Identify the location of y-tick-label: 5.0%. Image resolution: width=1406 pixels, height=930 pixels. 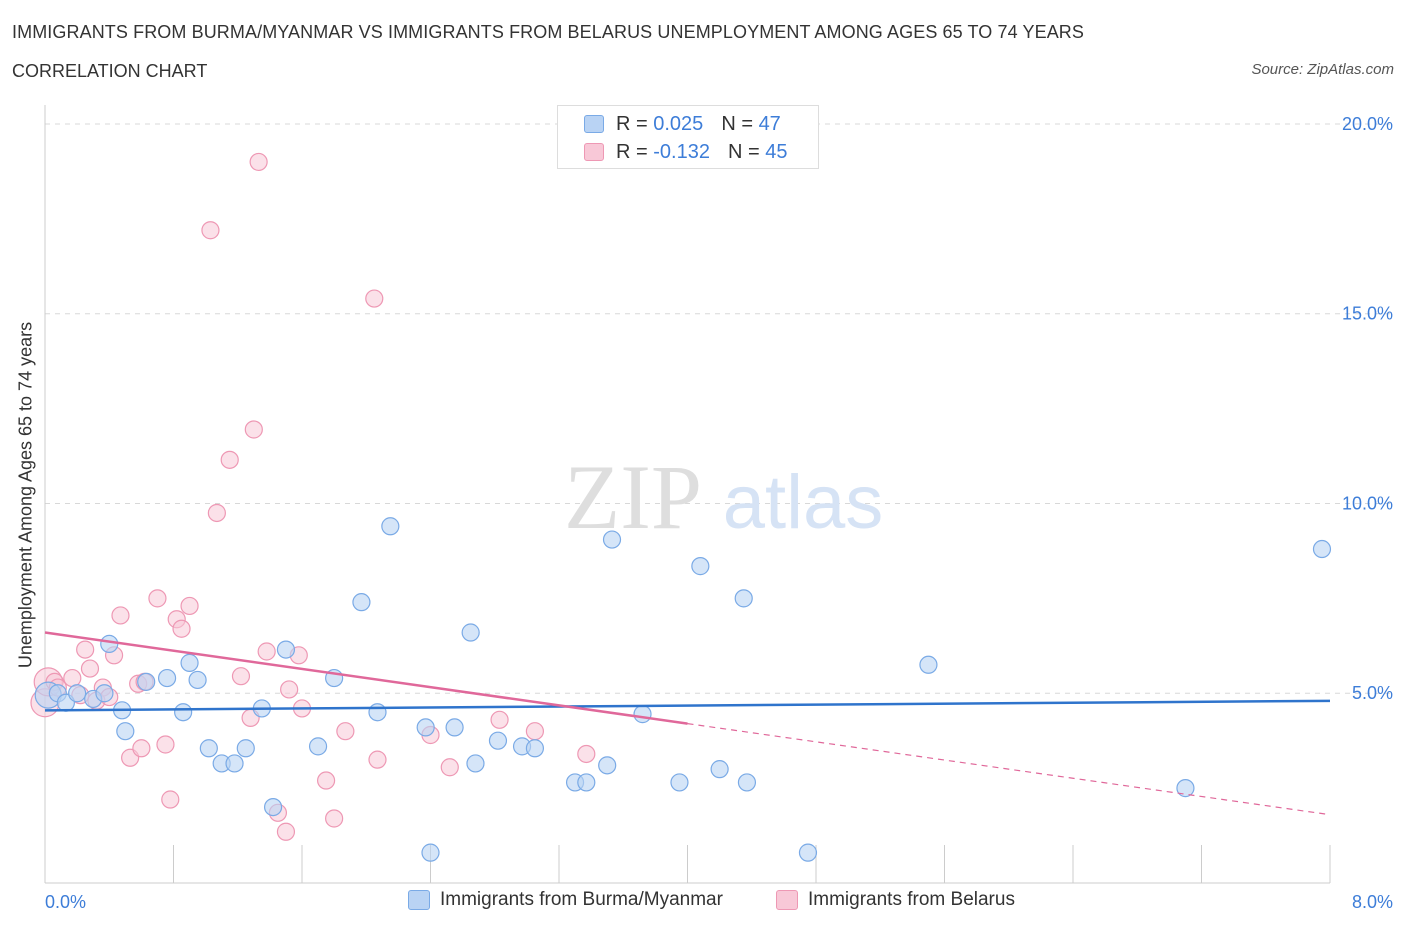
(1372, 693).